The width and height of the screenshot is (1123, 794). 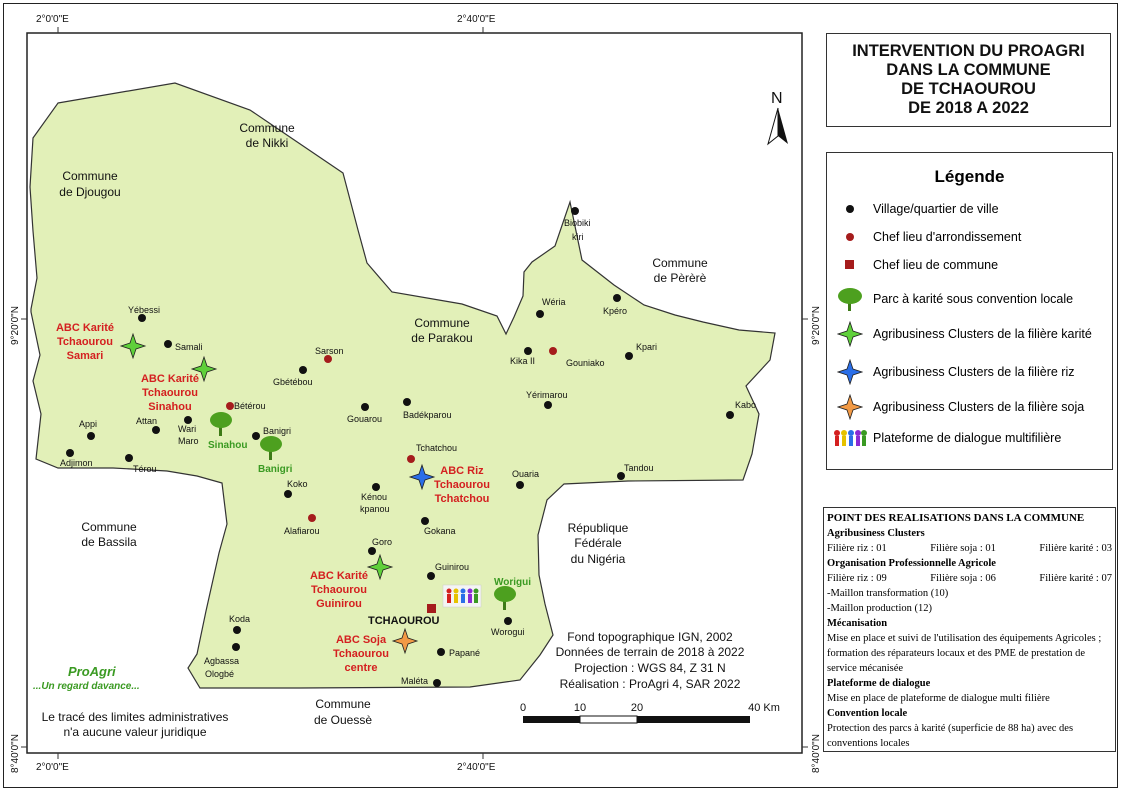 I want to click on village-label: Bétérou, so click(x=250, y=406).